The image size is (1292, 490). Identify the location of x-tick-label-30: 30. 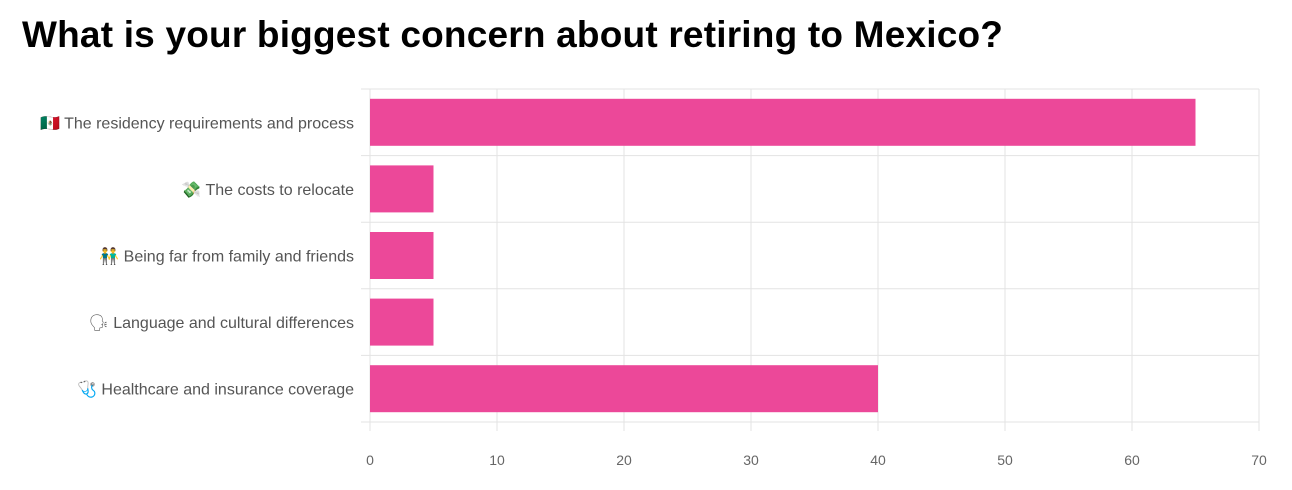
(751, 460).